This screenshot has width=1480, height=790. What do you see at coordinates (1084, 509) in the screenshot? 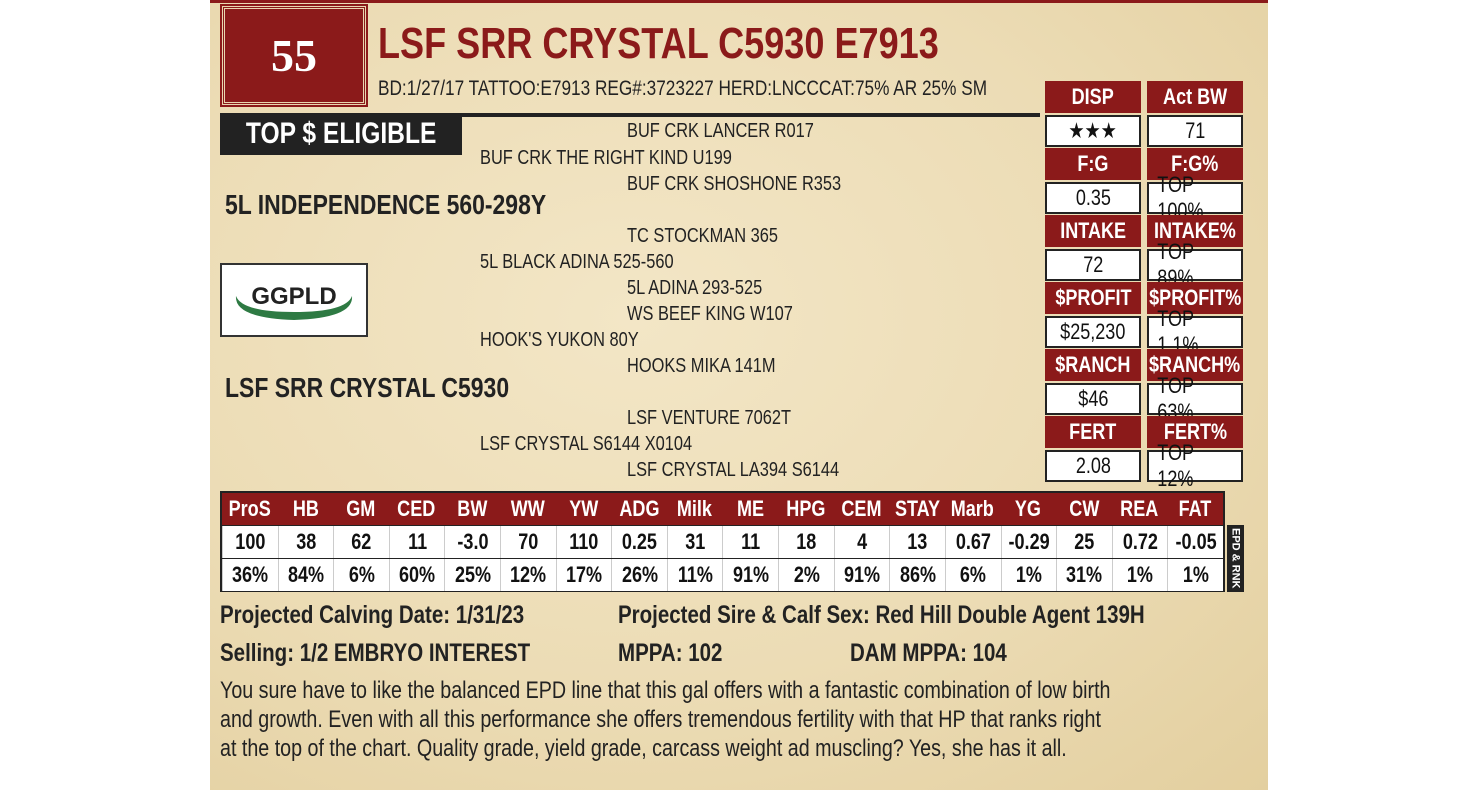
I see `epd-cell-headers: CW` at bounding box center [1084, 509].